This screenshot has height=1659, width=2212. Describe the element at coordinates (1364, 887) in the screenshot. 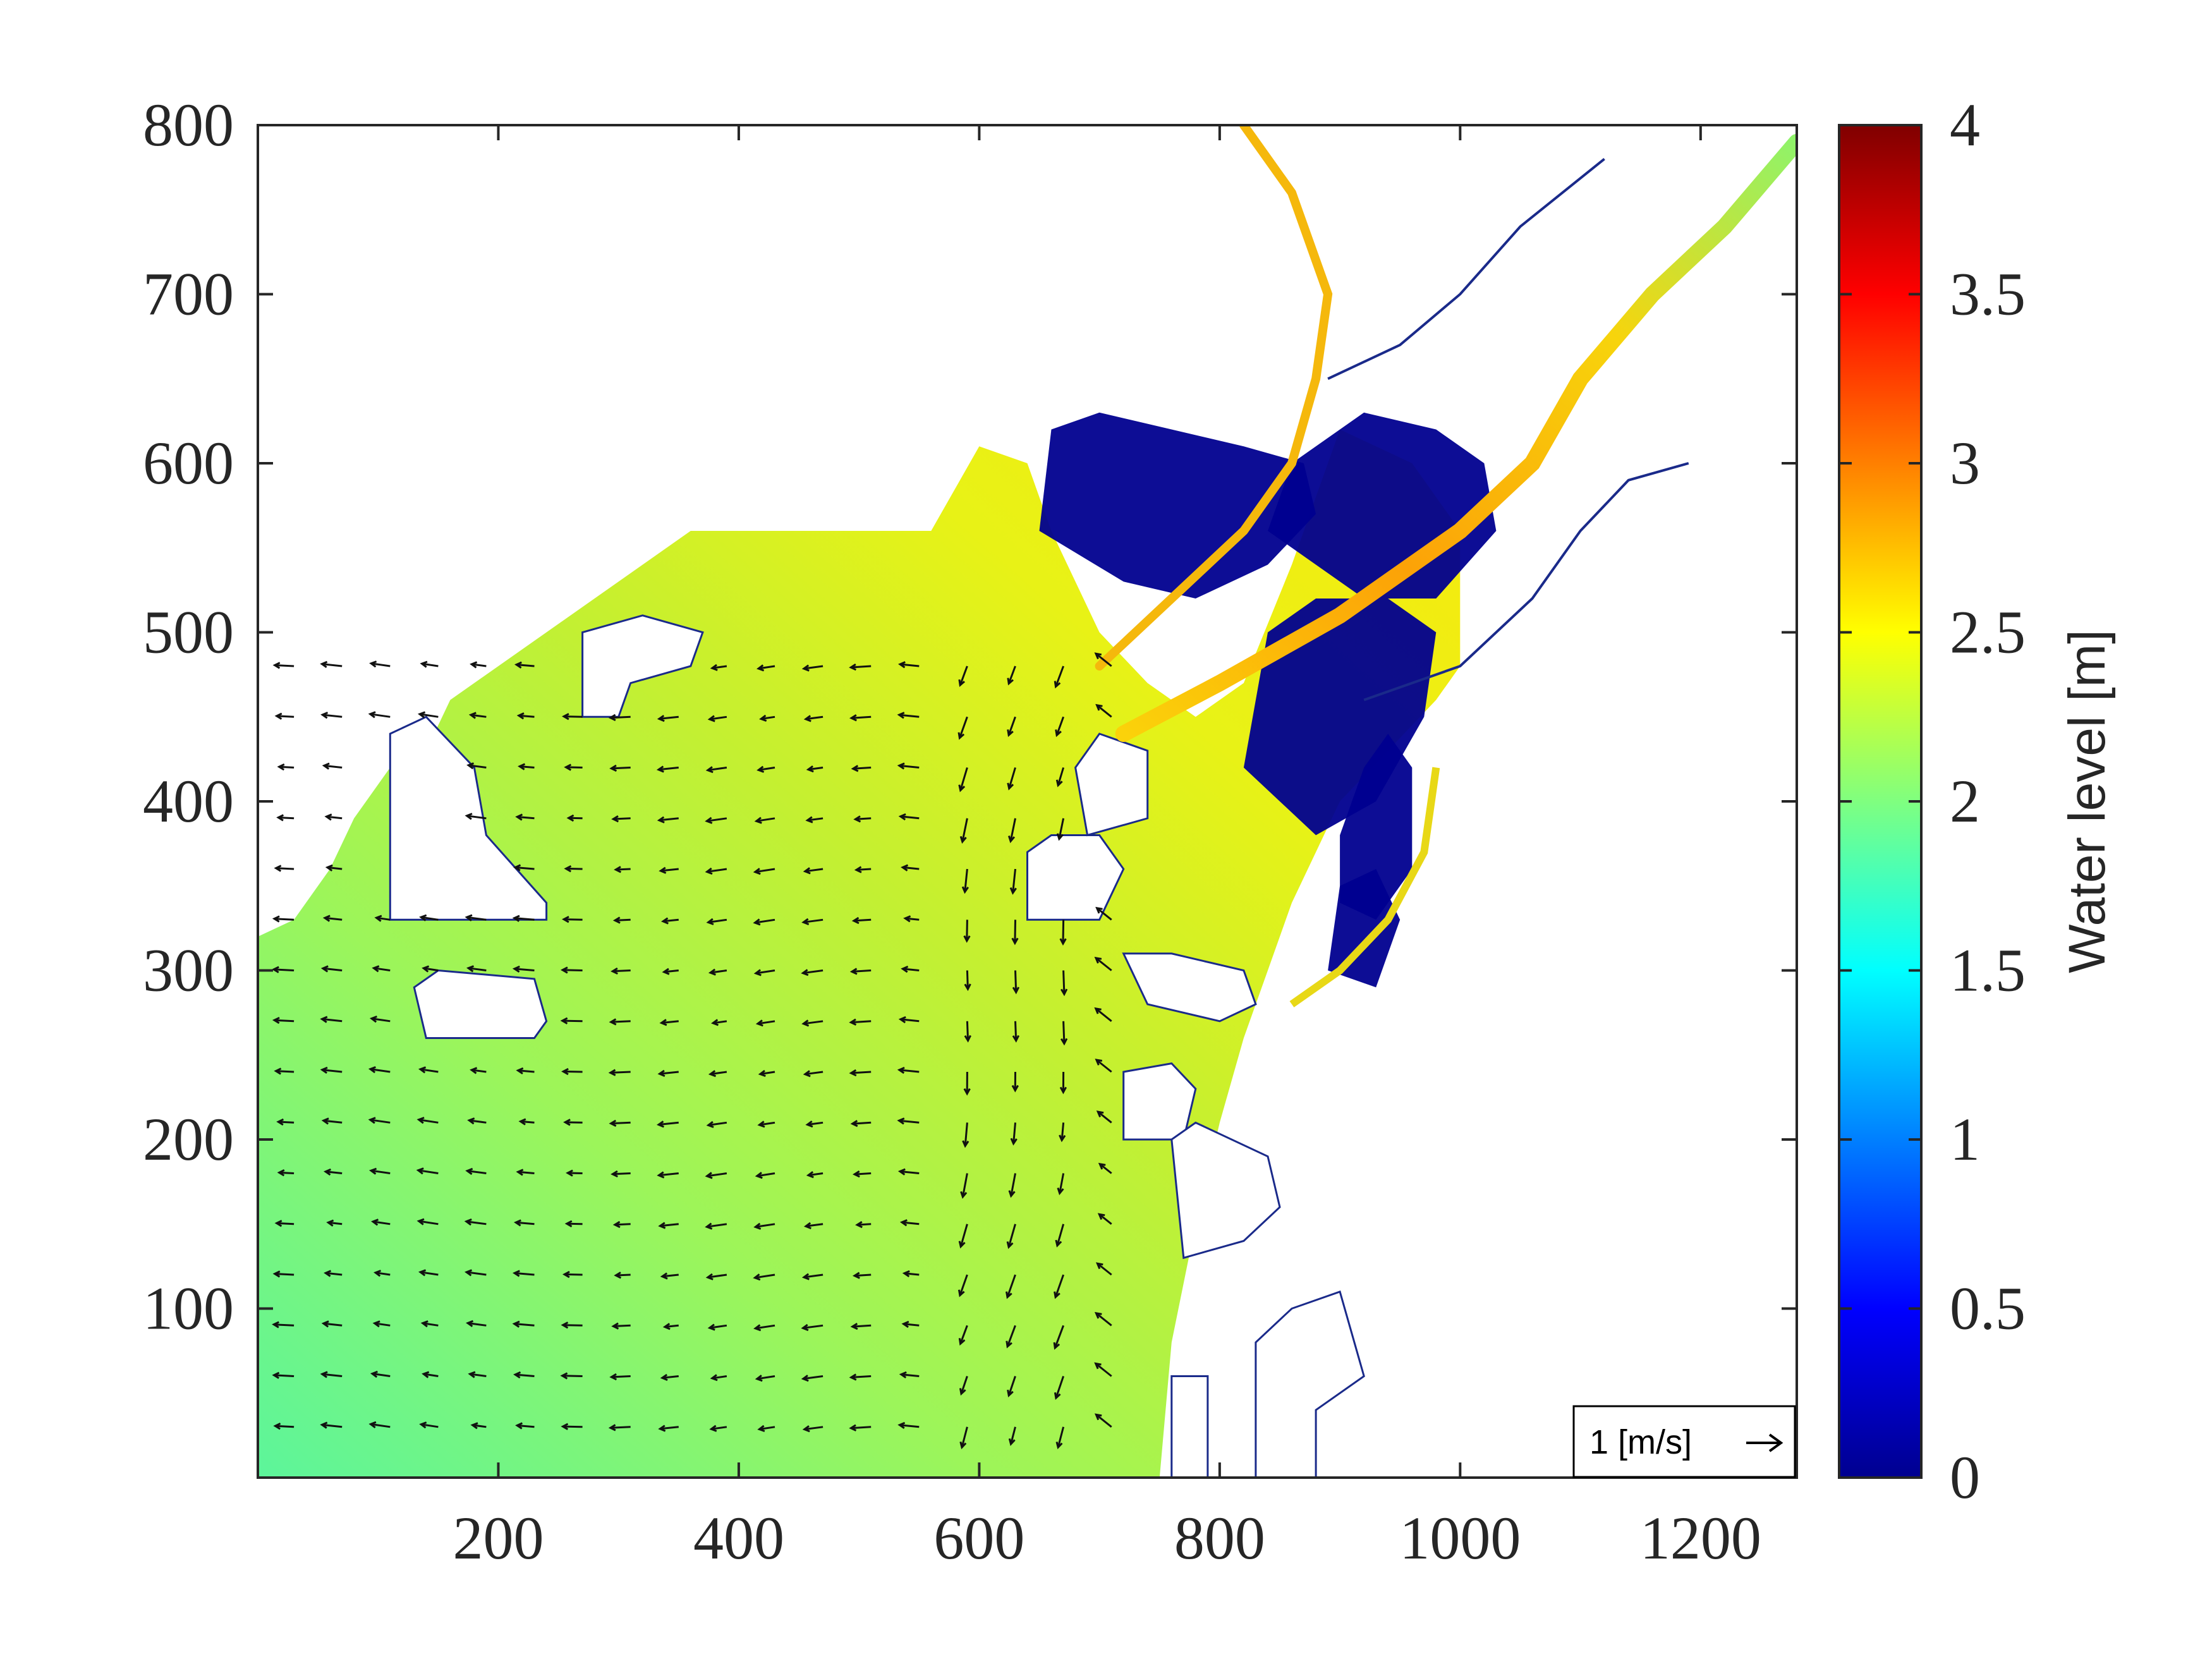

I see `harbor-canal` at that location.